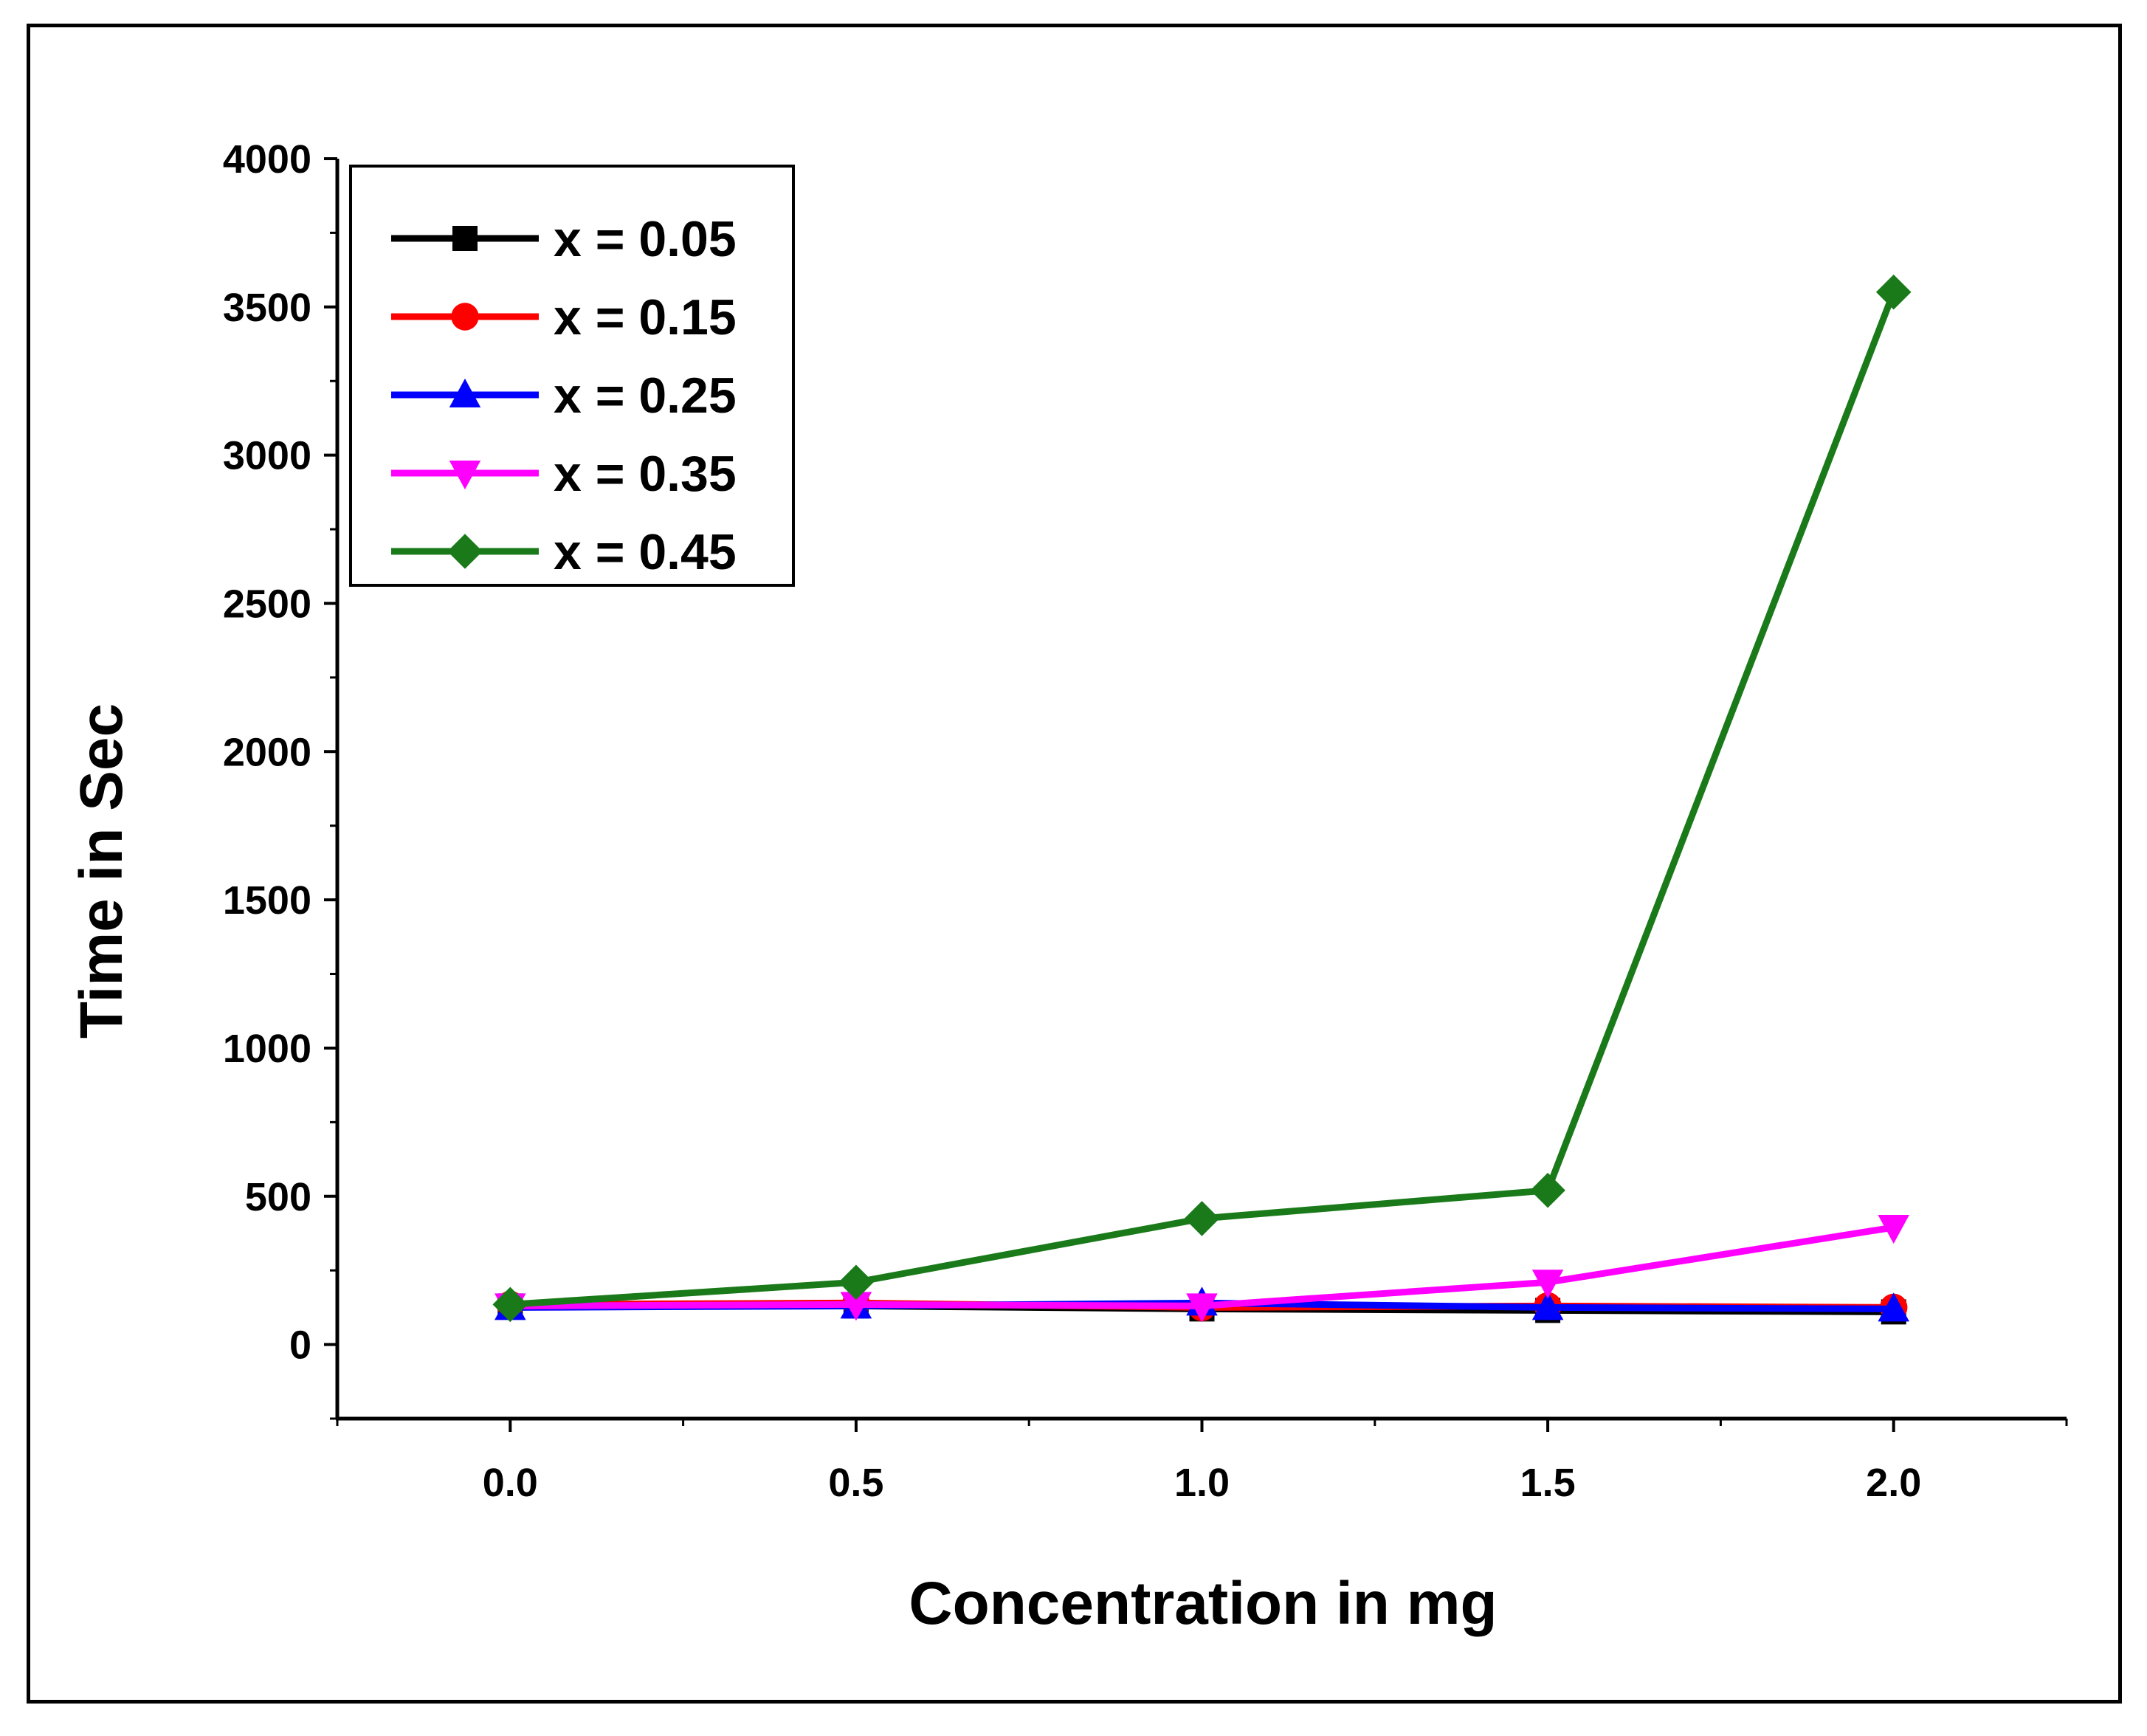 The image size is (2147, 1736). What do you see at coordinates (1202, 1483) in the screenshot?
I see `x-tick-label: 1.0` at bounding box center [1202, 1483].